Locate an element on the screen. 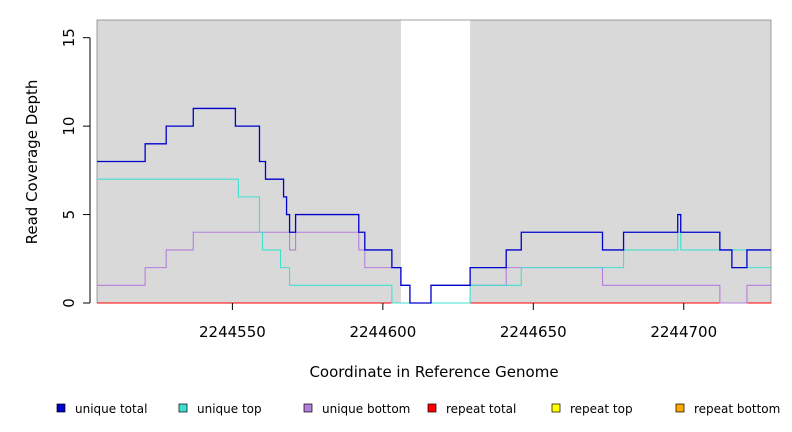 This screenshot has width=792, height=432. legend-item: unique total is located at coordinates (101, 409).